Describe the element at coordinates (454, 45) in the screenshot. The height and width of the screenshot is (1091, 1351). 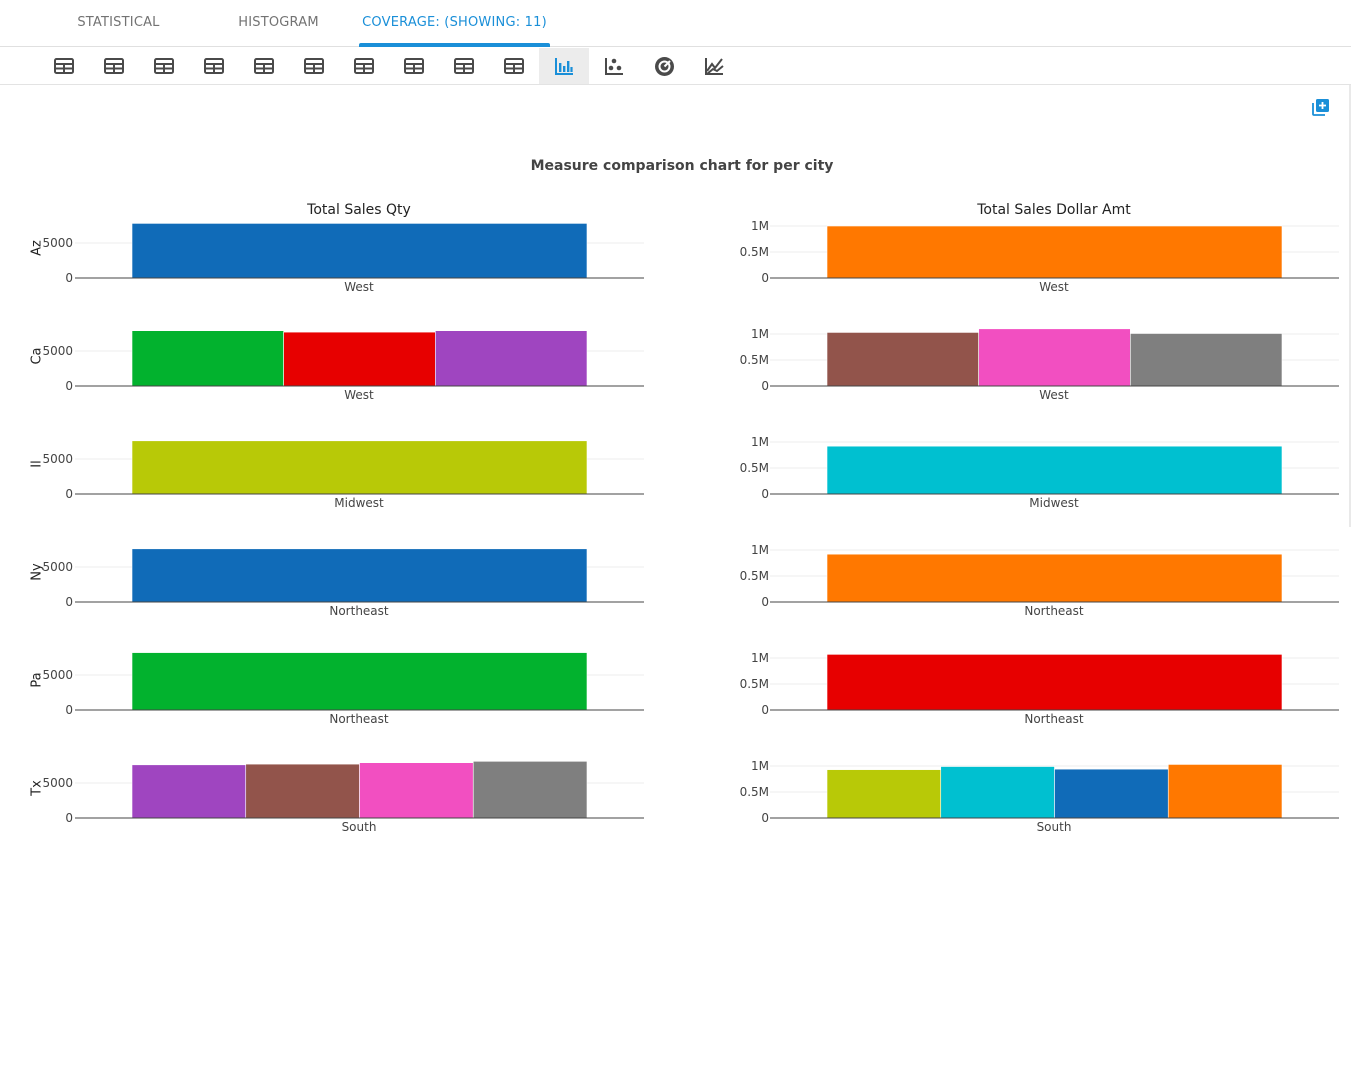
I see `active-tab-indicator` at that location.